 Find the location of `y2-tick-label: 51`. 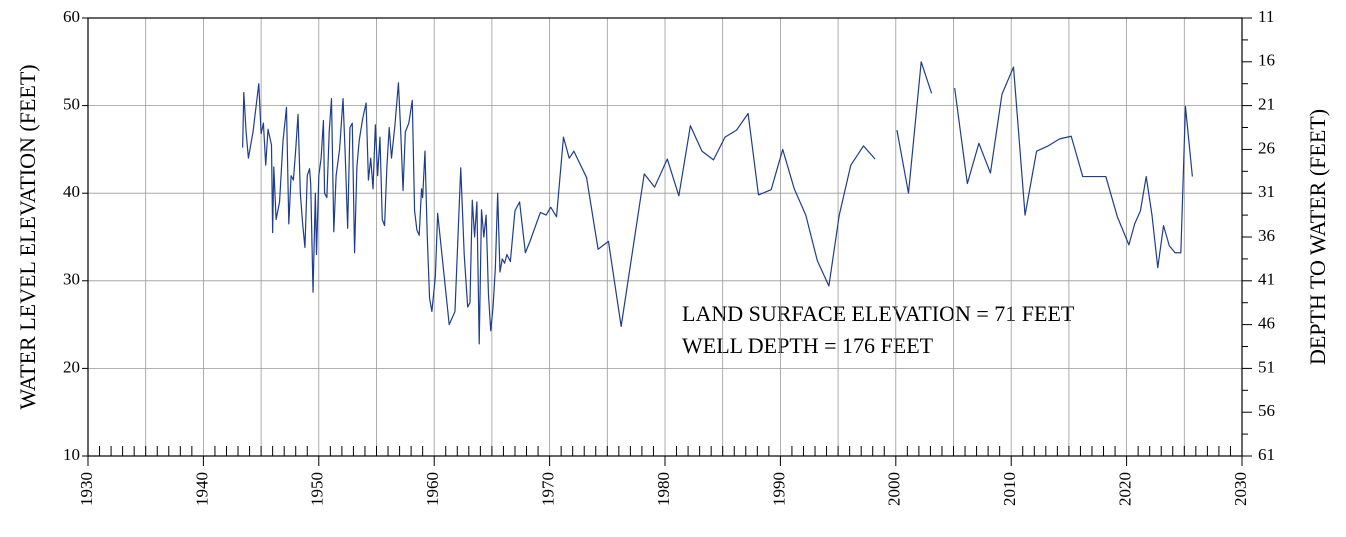

y2-tick-label: 51 is located at coordinates (1266, 366).